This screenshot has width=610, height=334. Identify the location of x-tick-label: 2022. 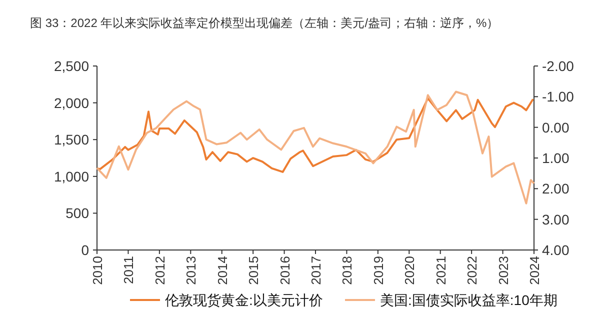
(472, 270).